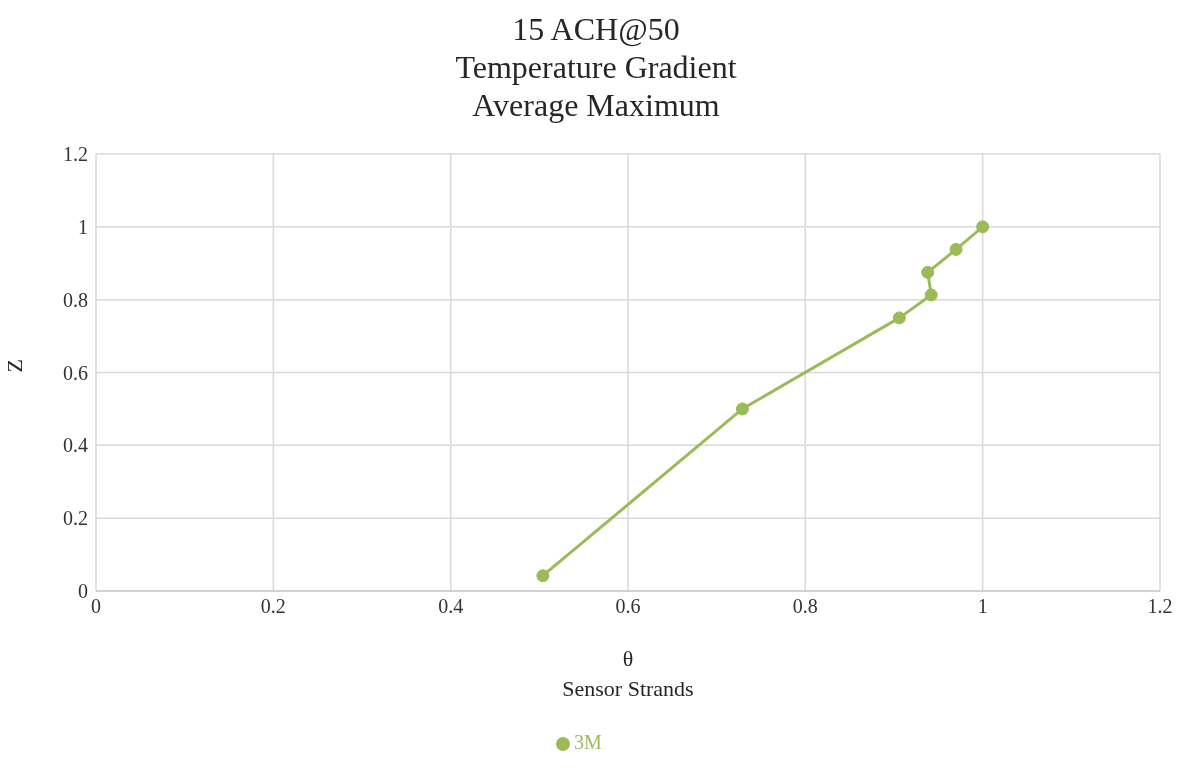 This screenshot has height=782, width=1192. I want to click on legend-label: 3M, so click(588, 742).